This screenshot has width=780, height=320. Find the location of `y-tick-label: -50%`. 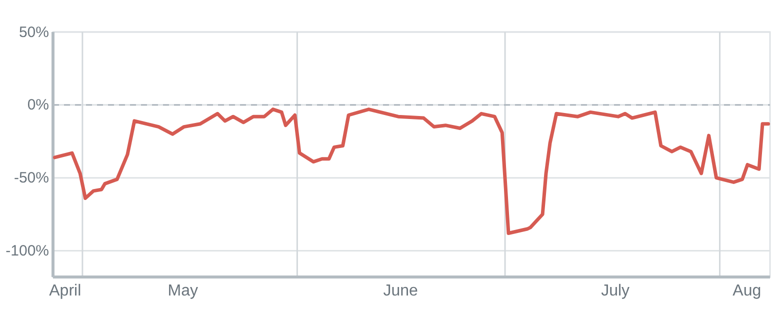

y-tick-label: -50% is located at coordinates (31, 178).